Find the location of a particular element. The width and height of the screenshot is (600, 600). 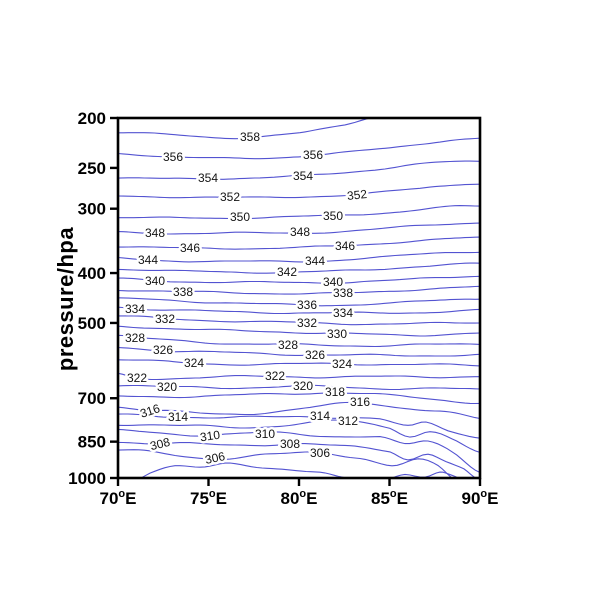

x-tick-label-70E: 70oE is located at coordinates (118, 498).